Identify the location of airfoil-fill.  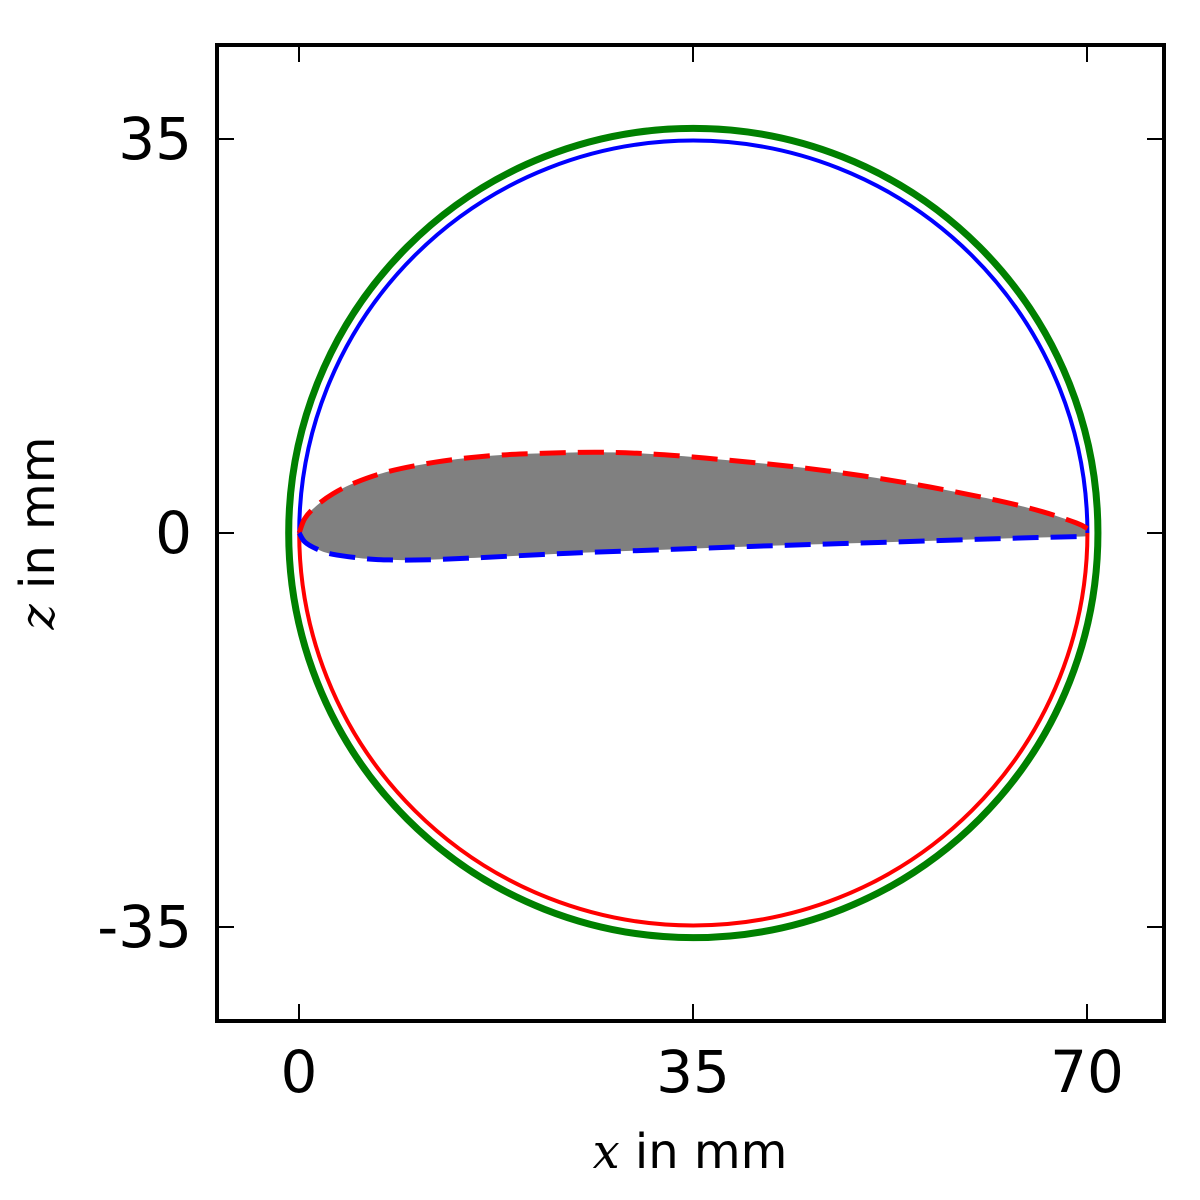
(693, 506).